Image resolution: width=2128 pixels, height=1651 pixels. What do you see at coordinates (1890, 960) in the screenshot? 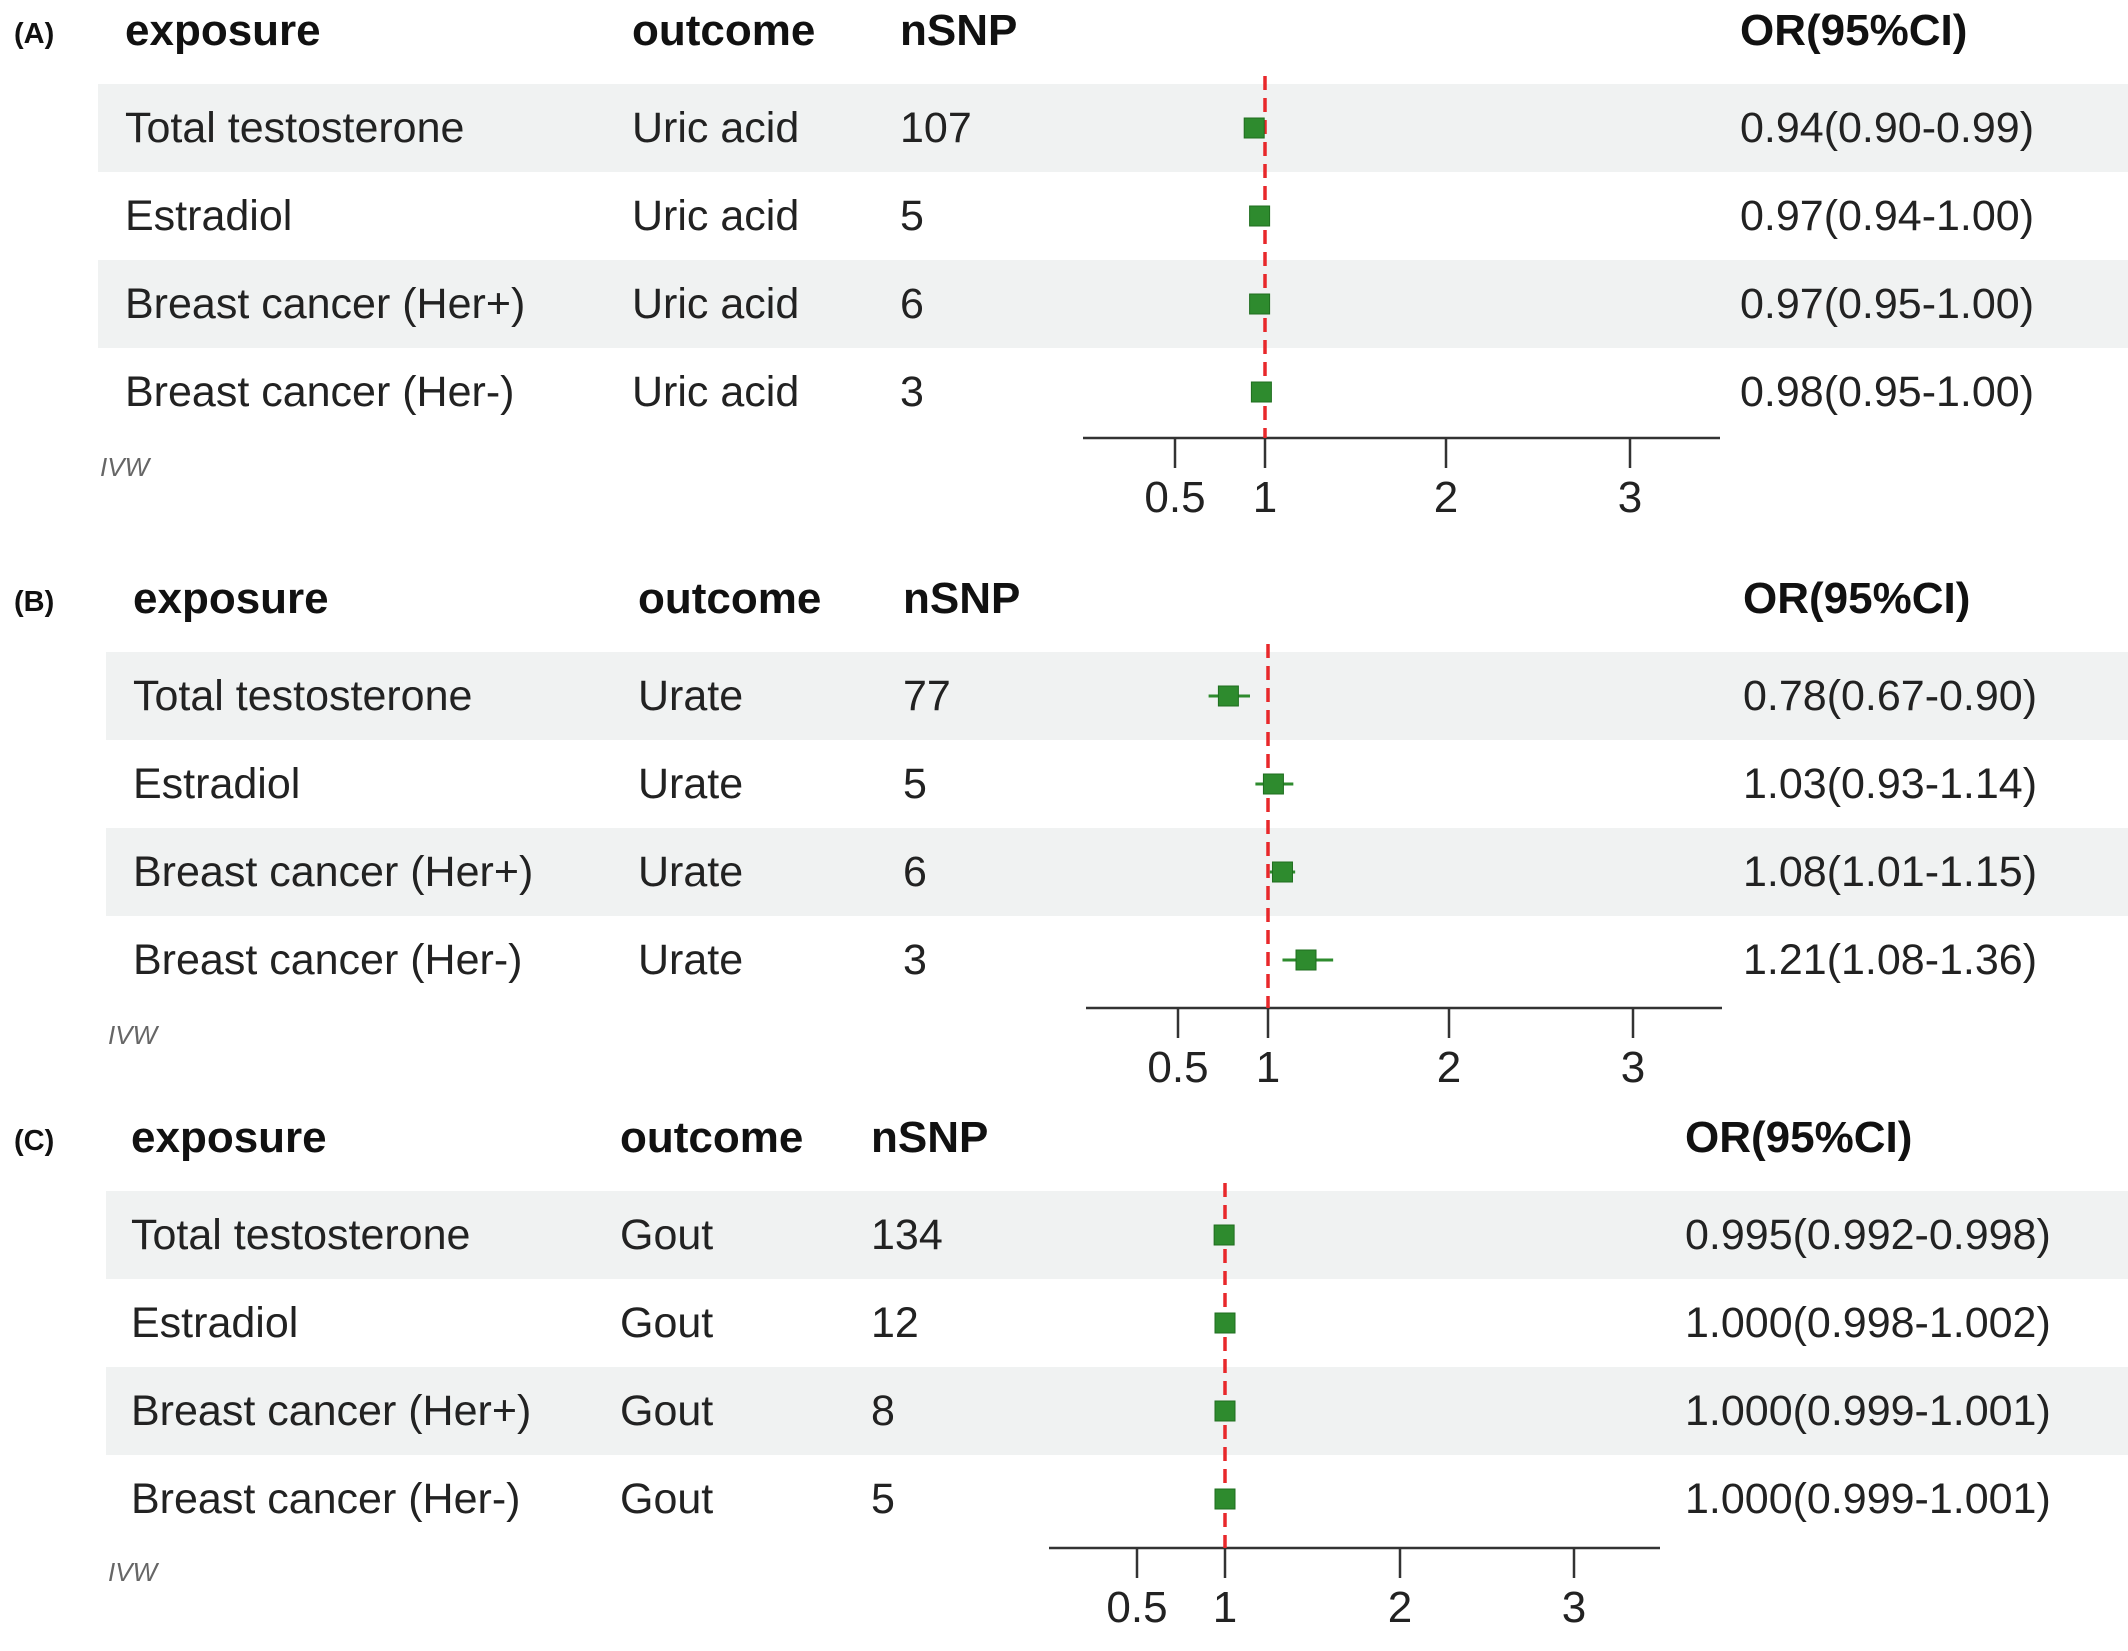
I see `cell-text: 1.21(1.08-1.36)` at bounding box center [1890, 960].